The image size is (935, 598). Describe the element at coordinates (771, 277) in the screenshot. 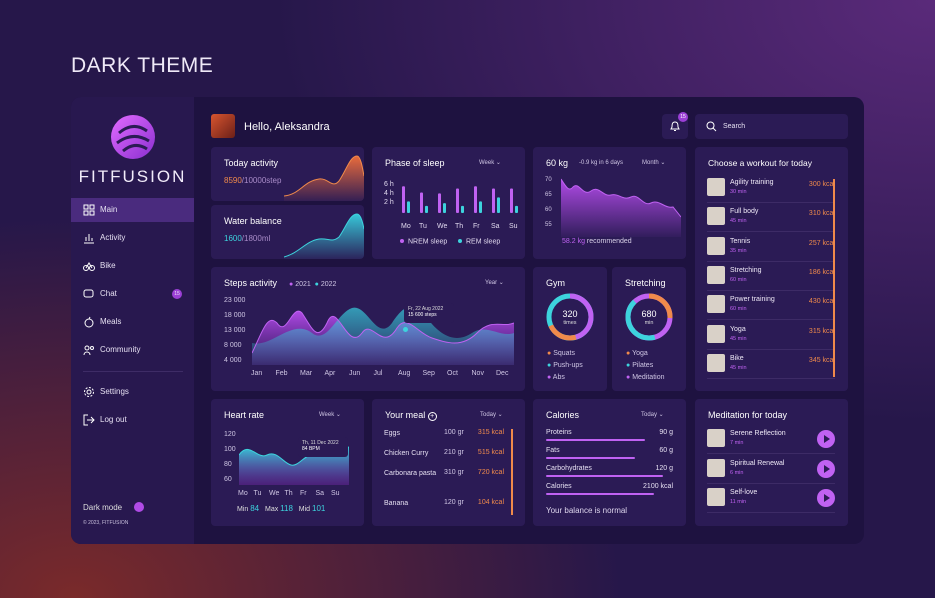

I see `workout-item: Stretching 60 min 186 kcal` at that location.